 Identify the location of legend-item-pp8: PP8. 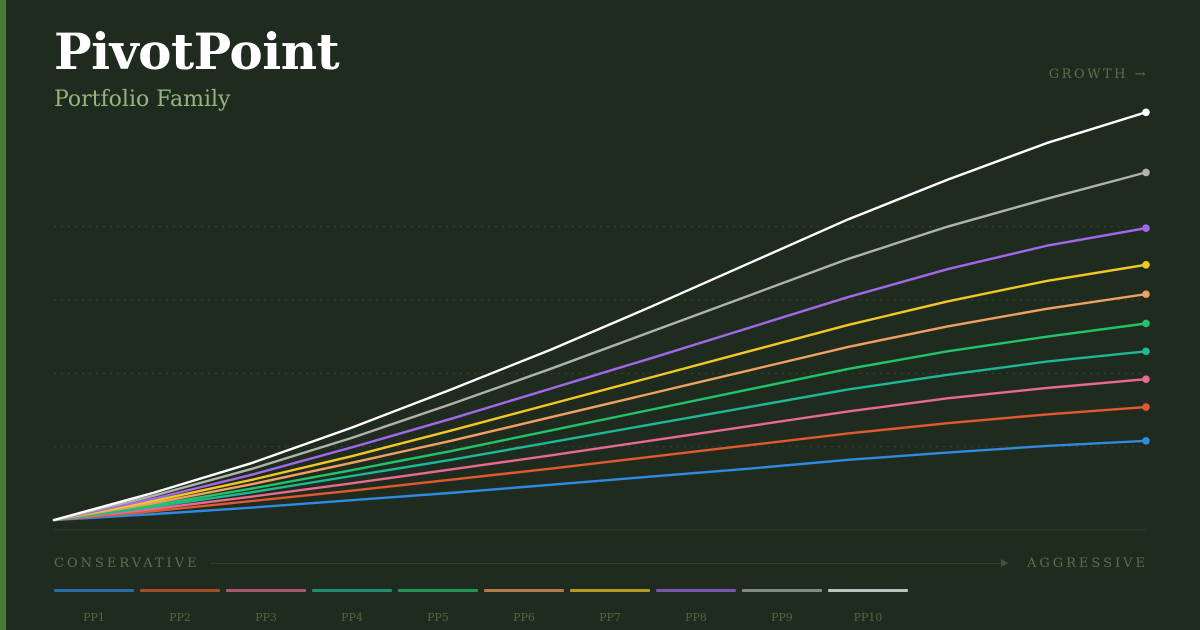
(696, 606).